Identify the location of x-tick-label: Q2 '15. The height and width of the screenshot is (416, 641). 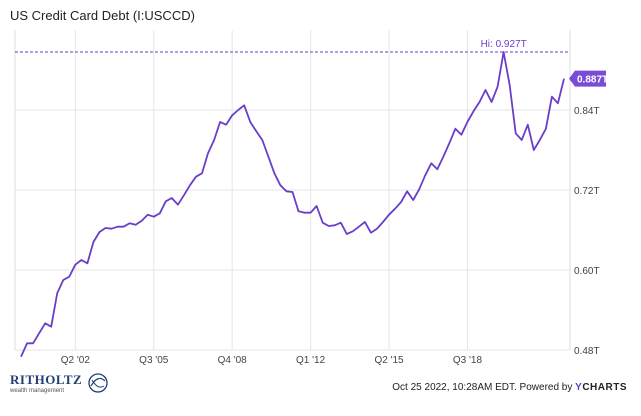
(389, 360).